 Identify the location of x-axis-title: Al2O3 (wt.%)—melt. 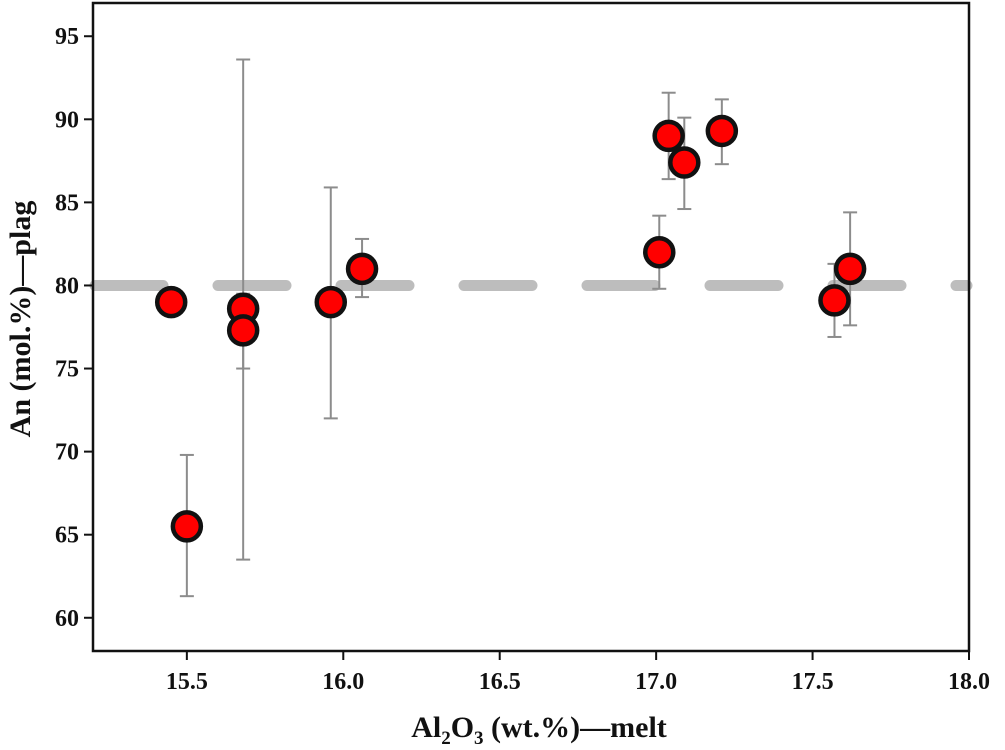
(539, 730).